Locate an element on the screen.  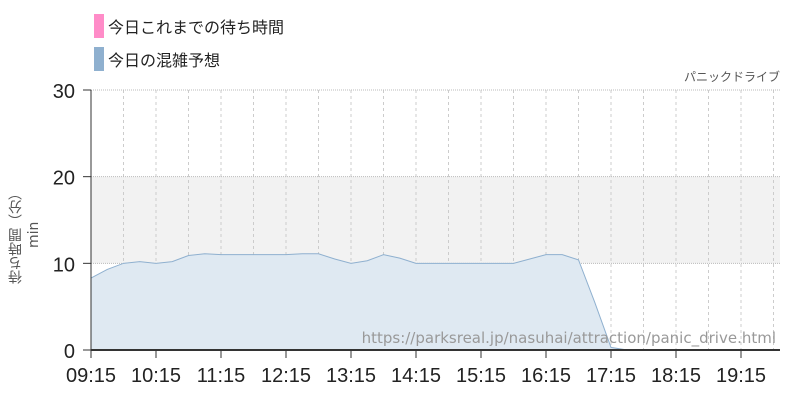
legend-item-today-forecast: 今日の混雑予想 is located at coordinates (157, 59).